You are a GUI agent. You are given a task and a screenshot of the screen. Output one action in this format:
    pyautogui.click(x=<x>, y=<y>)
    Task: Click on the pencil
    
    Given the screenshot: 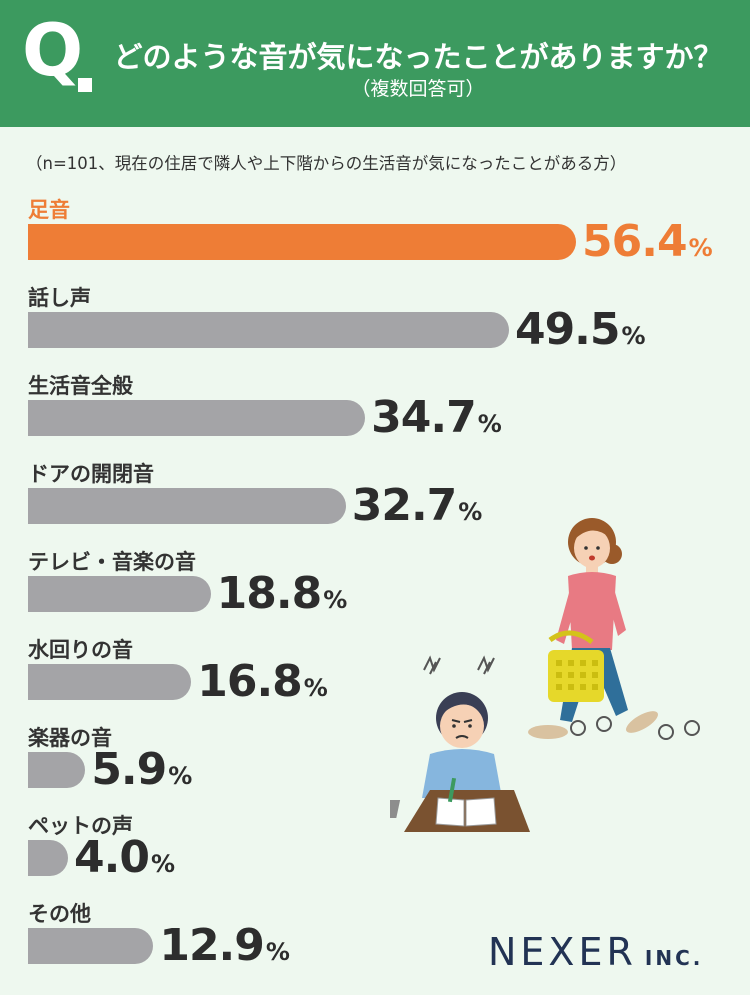 What is the action you would take?
    pyautogui.click(x=452, y=790)
    